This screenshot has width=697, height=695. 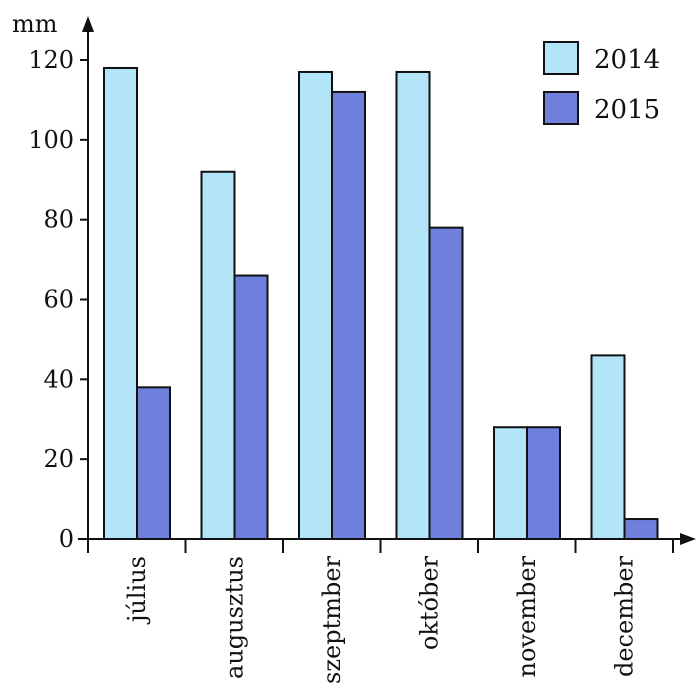 What do you see at coordinates (51, 60) in the screenshot?
I see `y-tick-label: 120` at bounding box center [51, 60].